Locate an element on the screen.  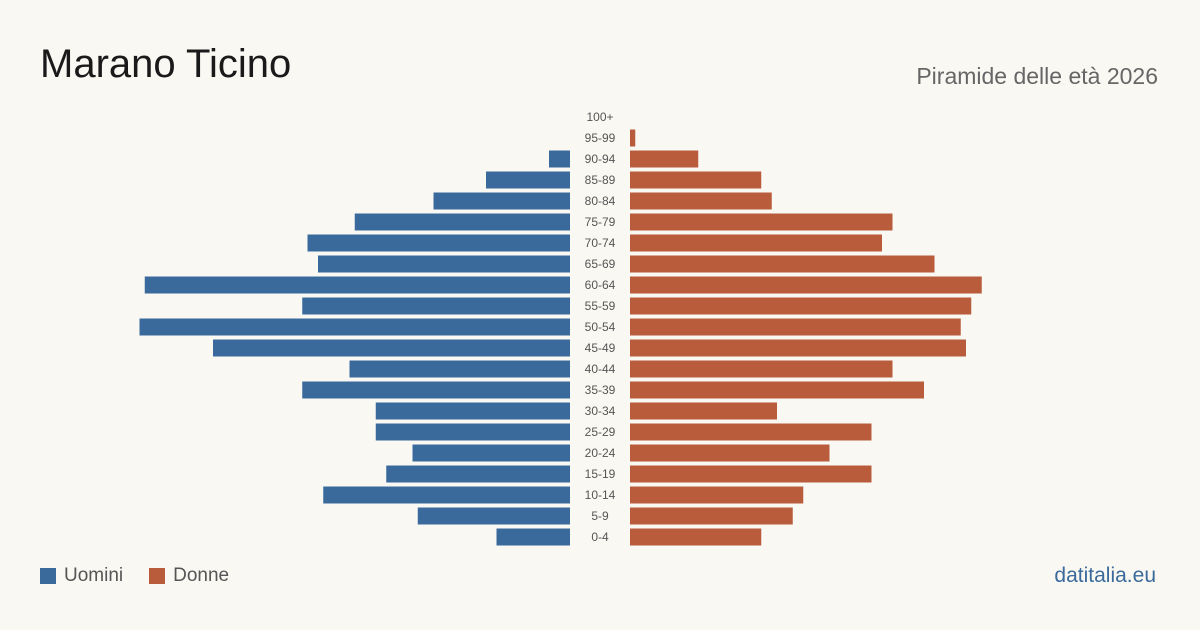
age-label-5-9: 5-9 is located at coordinates (600, 516).